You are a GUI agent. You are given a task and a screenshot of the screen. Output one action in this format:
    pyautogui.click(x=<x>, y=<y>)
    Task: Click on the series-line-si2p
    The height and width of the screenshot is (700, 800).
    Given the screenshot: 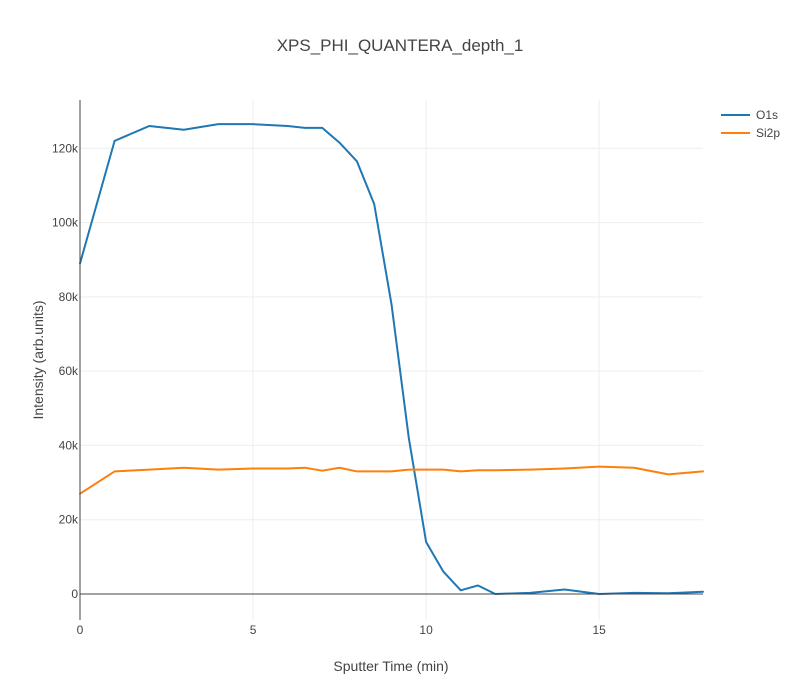 What is the action you would take?
    pyautogui.click(x=391, y=480)
    